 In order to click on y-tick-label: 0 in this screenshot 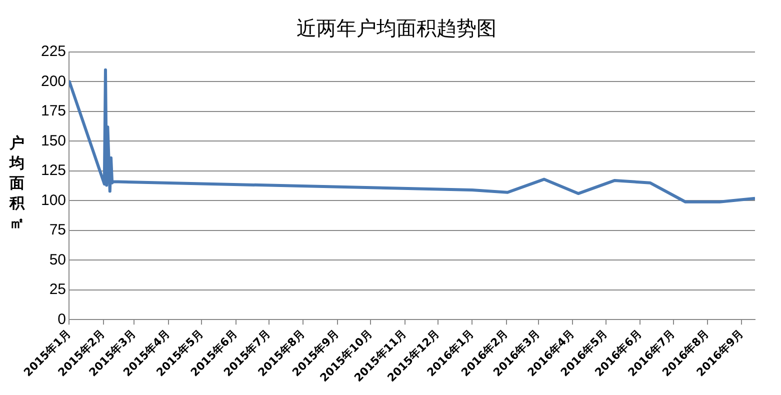, I will do `click(62, 319)`.